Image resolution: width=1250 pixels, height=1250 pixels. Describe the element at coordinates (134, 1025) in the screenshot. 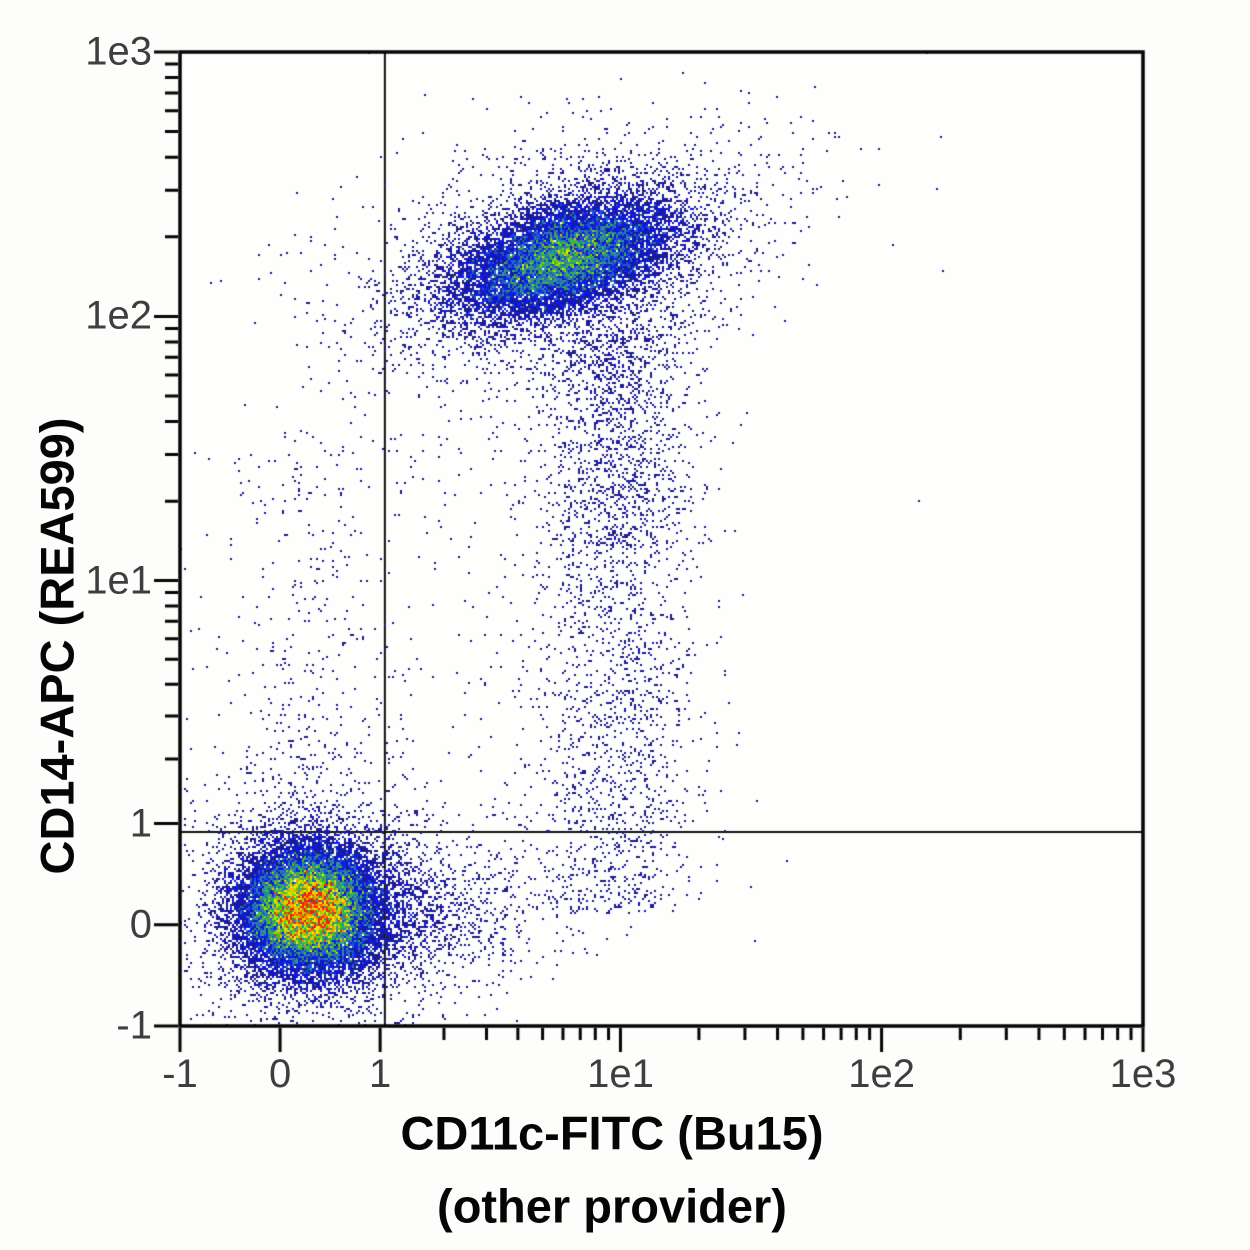

I see `y-tick-label--1: -1` at that location.